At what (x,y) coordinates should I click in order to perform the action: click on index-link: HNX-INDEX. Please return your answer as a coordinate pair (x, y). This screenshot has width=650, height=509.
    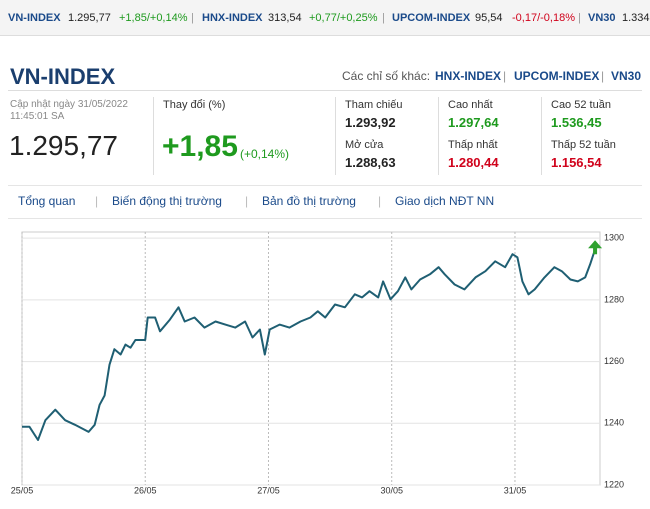
    Looking at the image, I should click on (468, 76).